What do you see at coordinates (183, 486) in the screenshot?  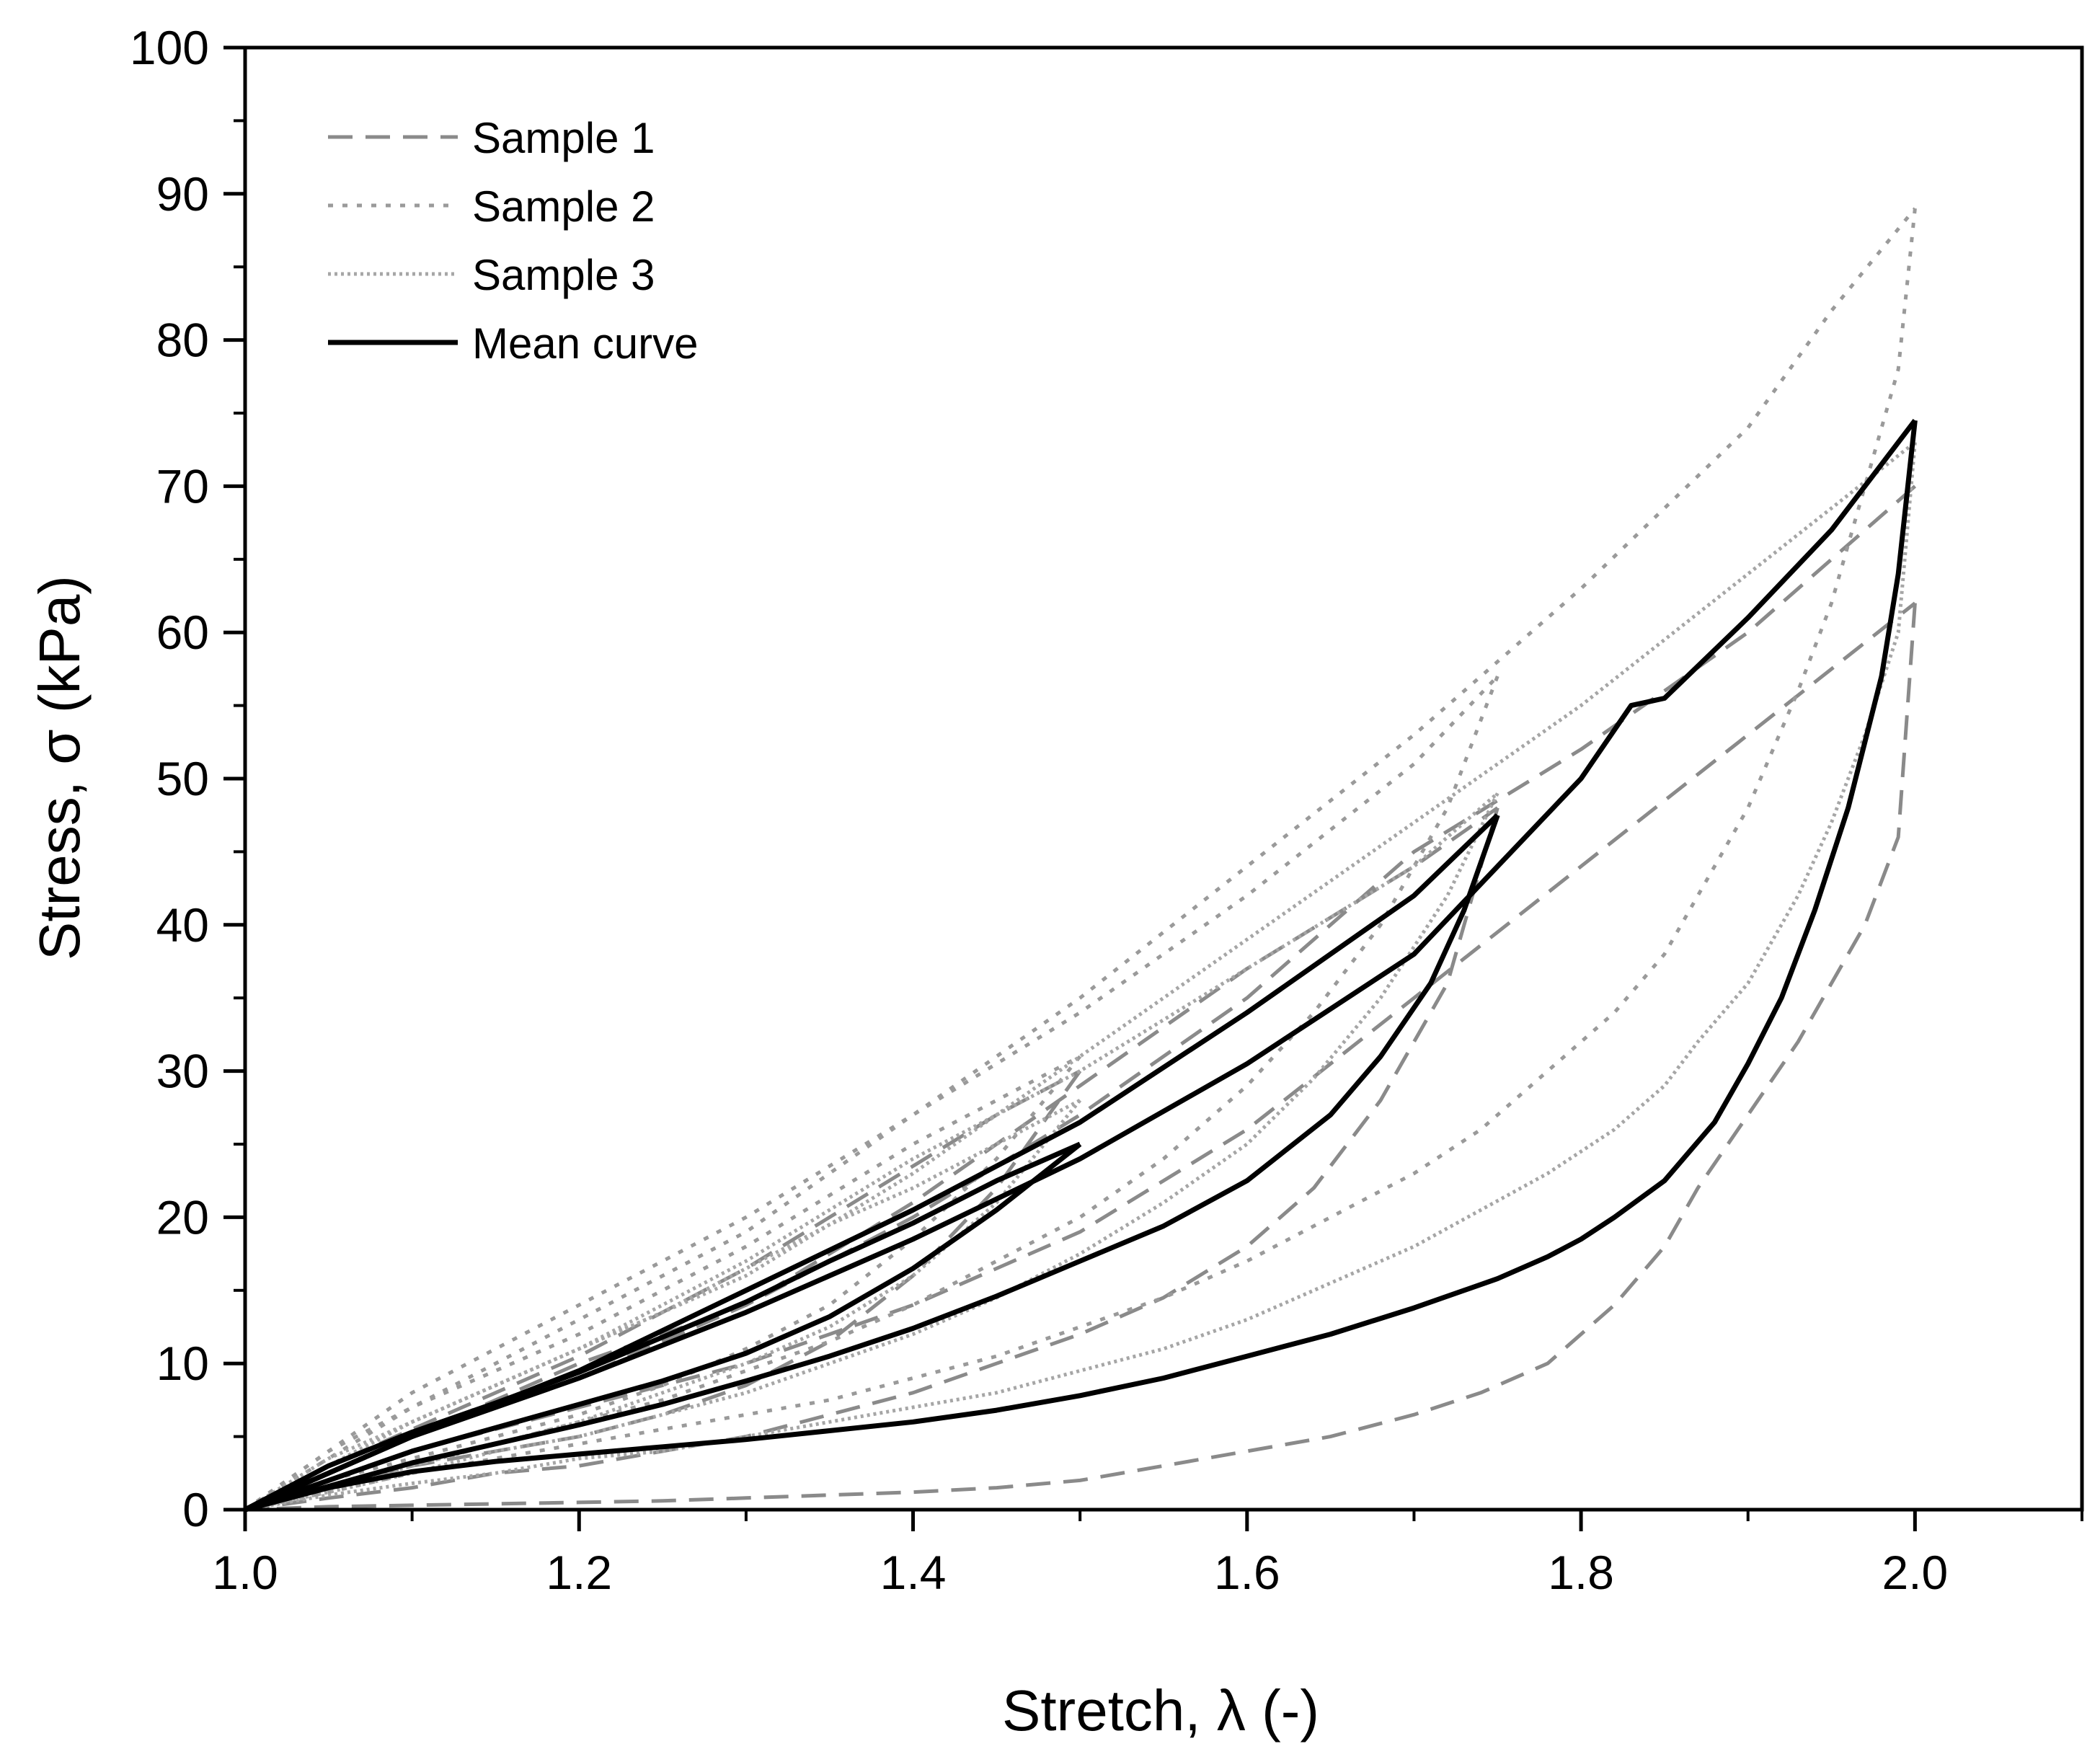 I see `y-tick-label: 70` at bounding box center [183, 486].